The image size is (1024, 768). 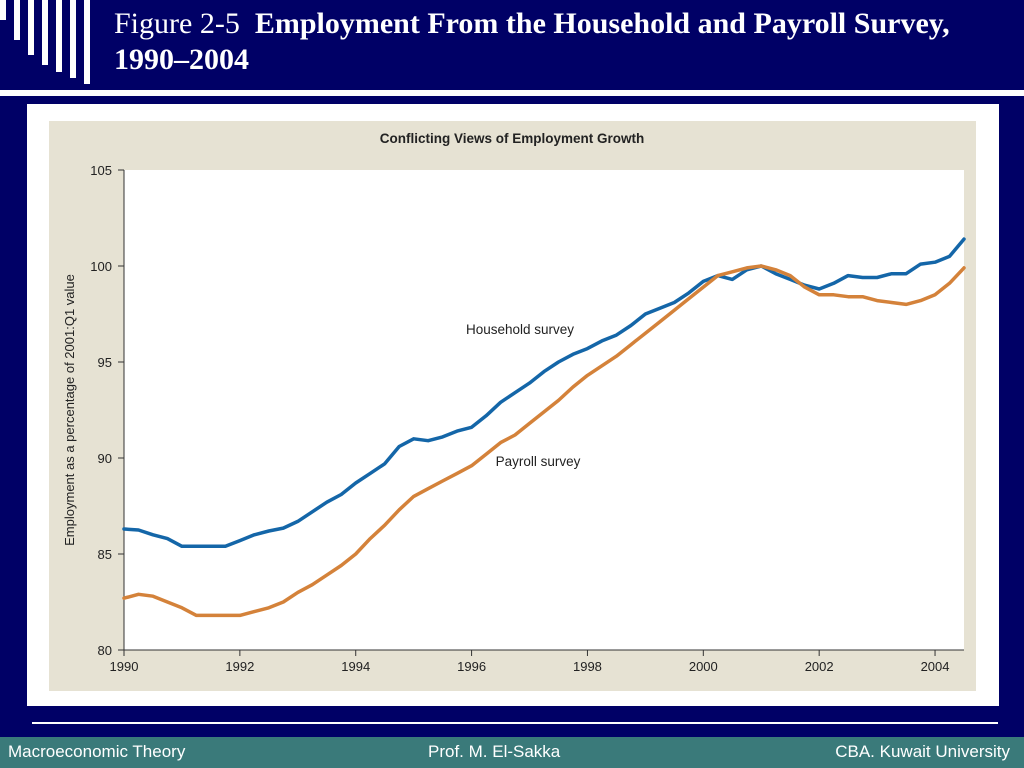 I want to click on y-tick-label: 90, so click(x=105, y=458).